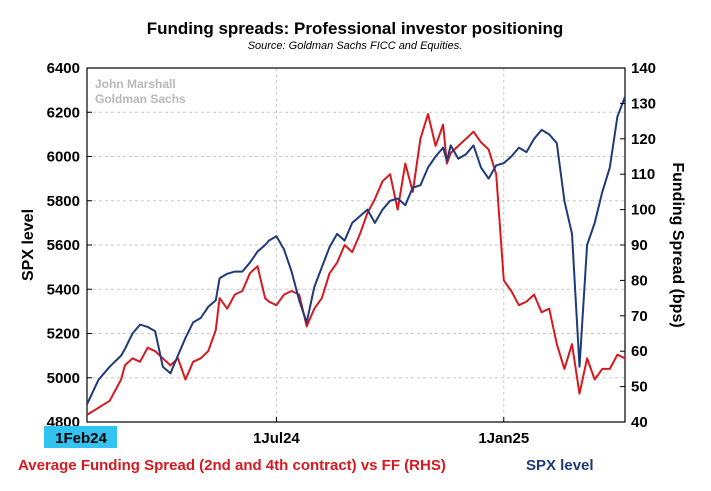 Image resolution: width=711 pixels, height=491 pixels. What do you see at coordinates (140, 99) in the screenshot?
I see `watermark-line-2: Goldman Sachs` at bounding box center [140, 99].